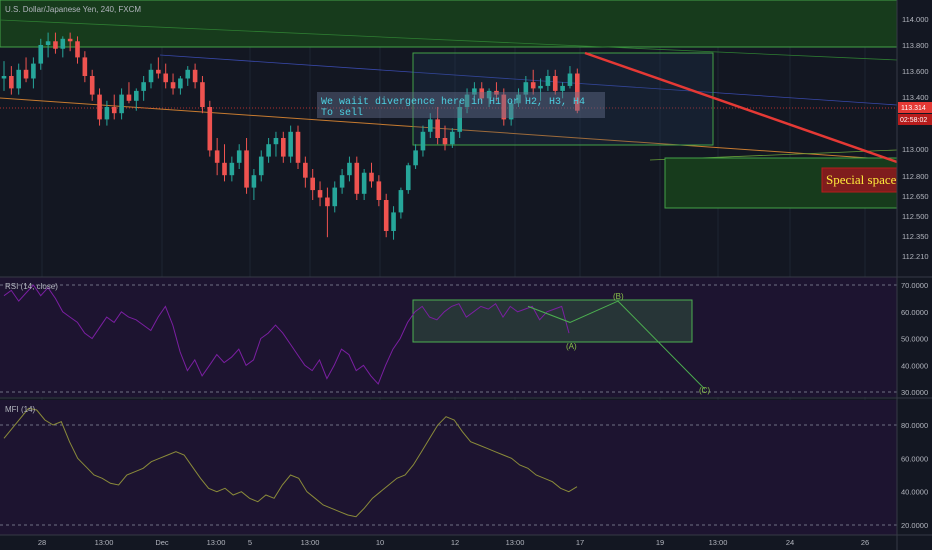 The height and width of the screenshot is (550, 932). Describe the element at coordinates (915, 97) in the screenshot. I see `price-tick-3: 113.400` at that location.